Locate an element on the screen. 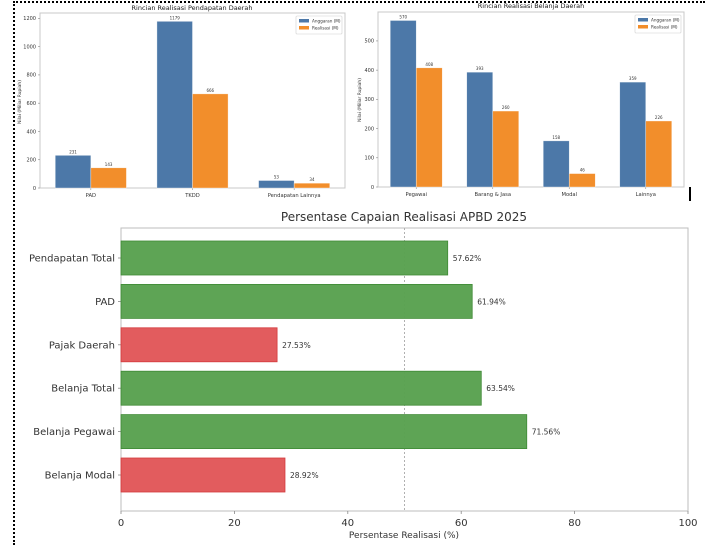  x-axis-label: Persentase Realisasi (%) is located at coordinates (404, 536).